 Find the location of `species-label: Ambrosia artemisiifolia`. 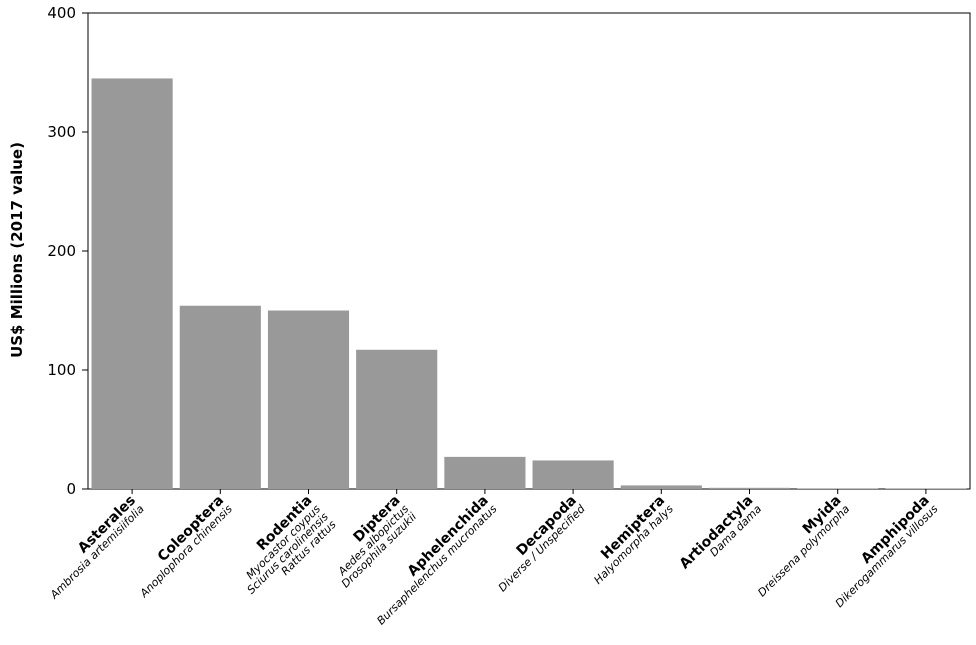

species-label: Ambrosia artemisiifolia is located at coordinates (97, 552).